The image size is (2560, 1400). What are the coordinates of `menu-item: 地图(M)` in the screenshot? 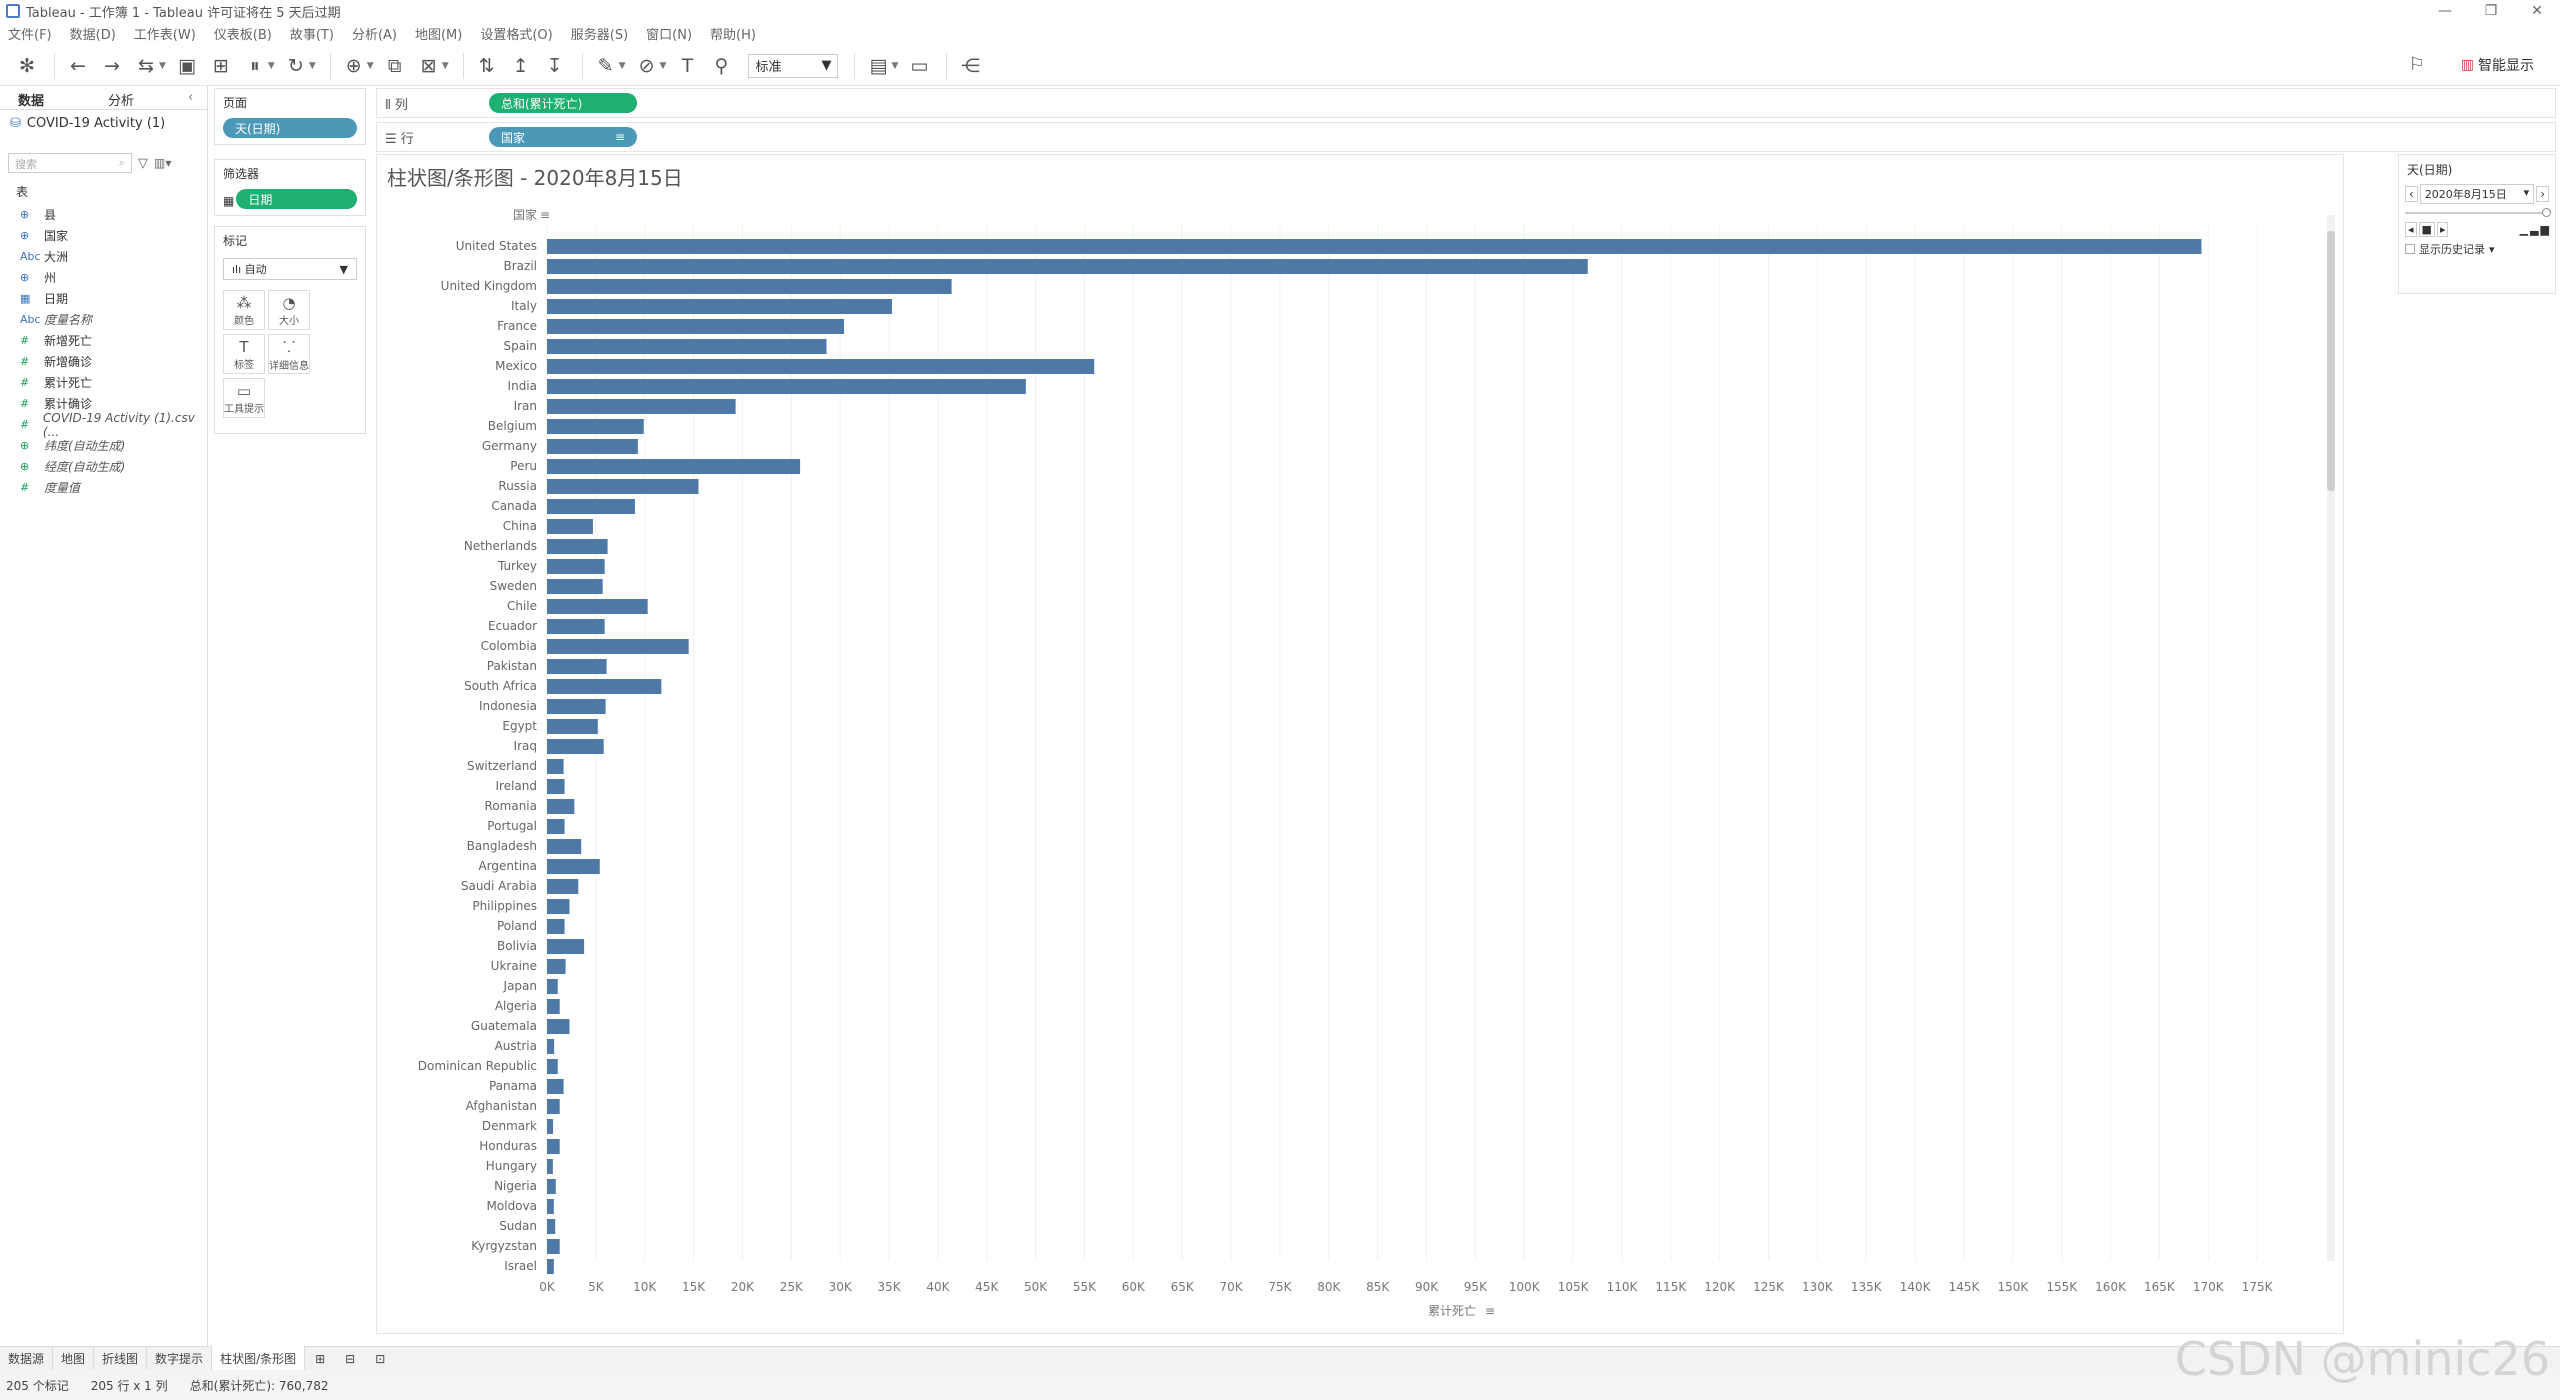 It's located at (438, 35).